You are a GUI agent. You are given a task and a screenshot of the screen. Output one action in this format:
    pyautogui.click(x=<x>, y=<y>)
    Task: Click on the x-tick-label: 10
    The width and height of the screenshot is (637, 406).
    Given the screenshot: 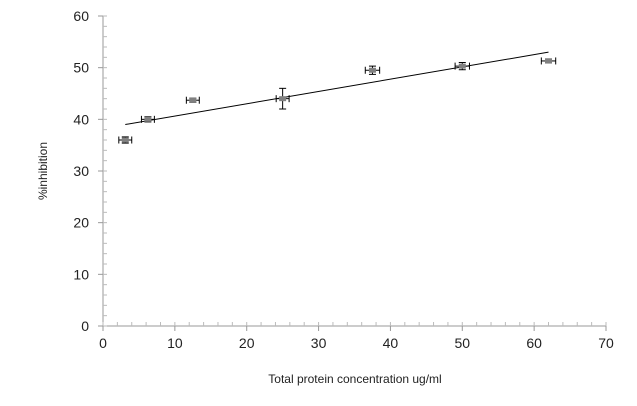 What is the action you would take?
    pyautogui.click(x=175, y=343)
    